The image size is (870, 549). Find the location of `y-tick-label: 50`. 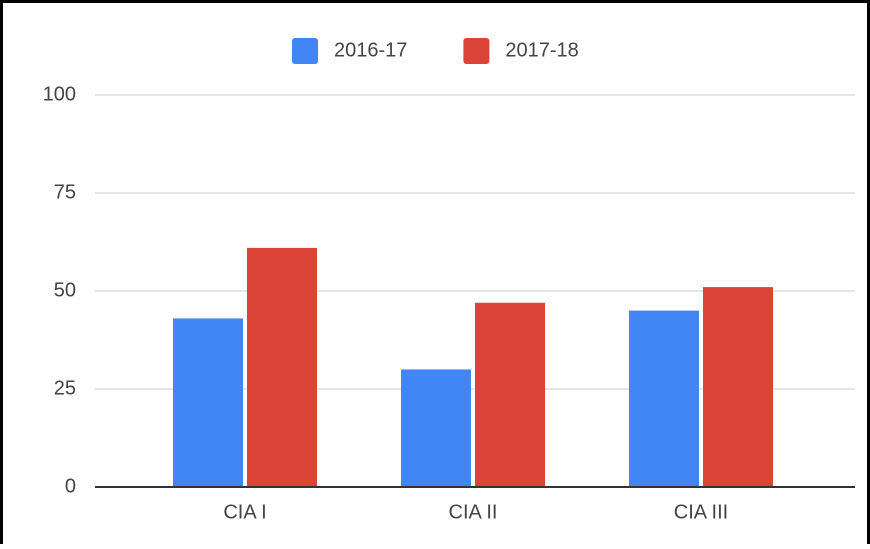

y-tick-label: 50 is located at coordinates (65, 290).